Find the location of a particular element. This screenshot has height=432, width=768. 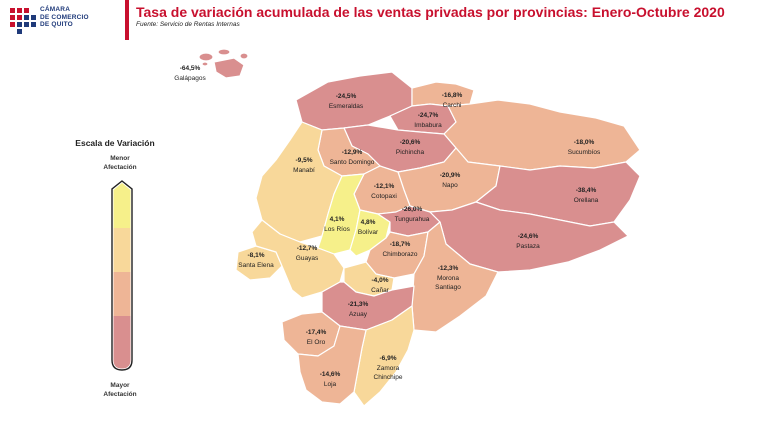

province-value-el-oro: -17,4% is located at coordinates (316, 332).